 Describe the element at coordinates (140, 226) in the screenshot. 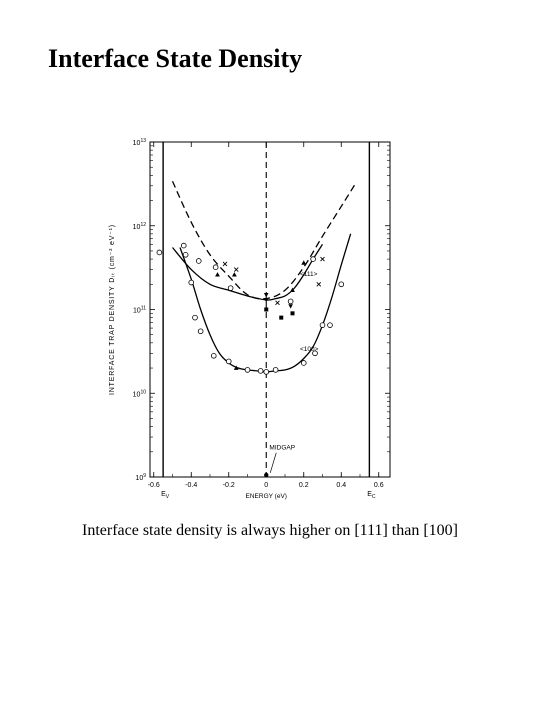

I see `y-tick-label: 1012` at that location.